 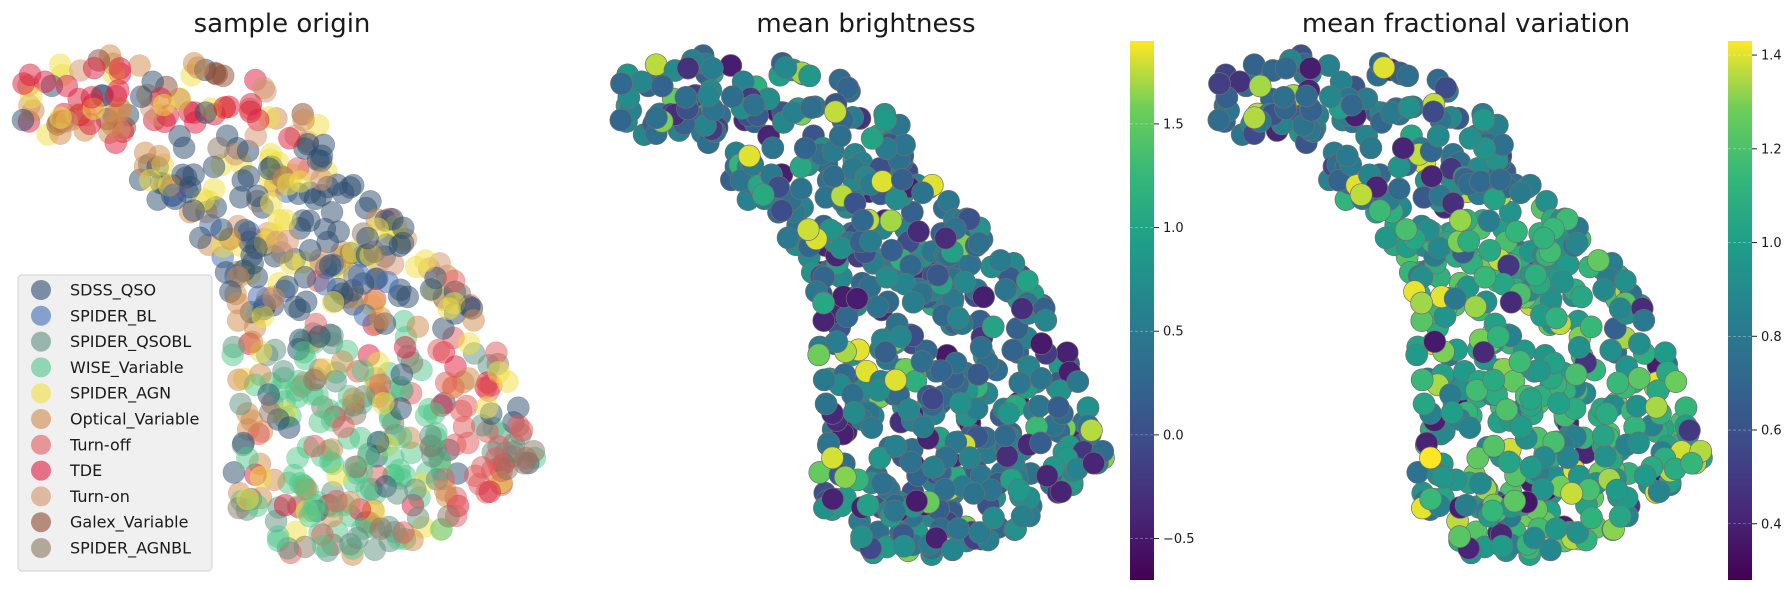 What do you see at coordinates (1179, 539) in the screenshot?
I see `colorbar-tick-label: −0.5` at bounding box center [1179, 539].